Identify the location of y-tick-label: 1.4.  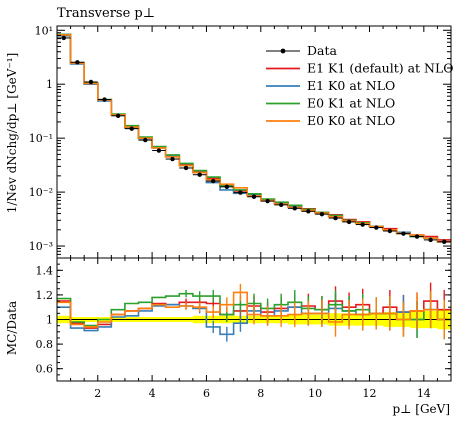
(45, 270).